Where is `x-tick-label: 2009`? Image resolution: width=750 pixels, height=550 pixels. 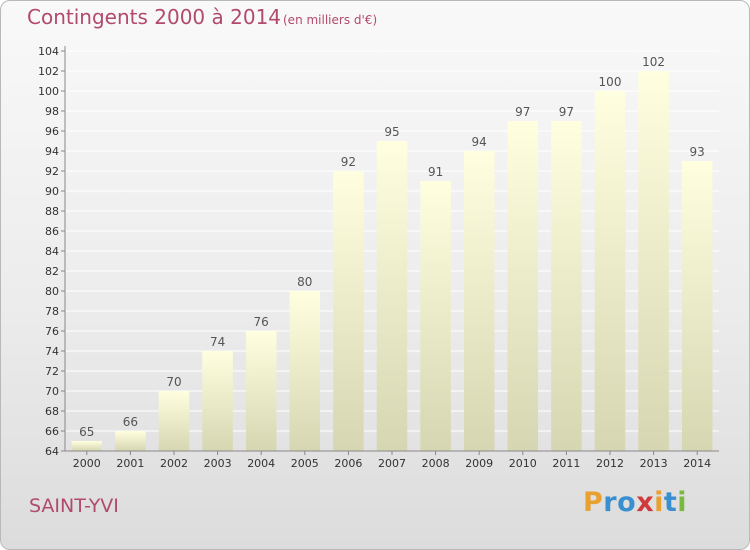
x-tick-label: 2009 is located at coordinates (479, 463).